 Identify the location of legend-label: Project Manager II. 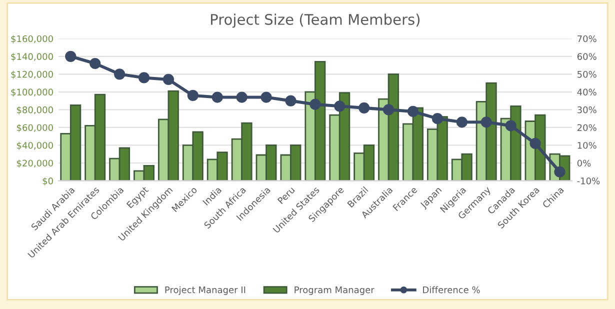
(205, 290).